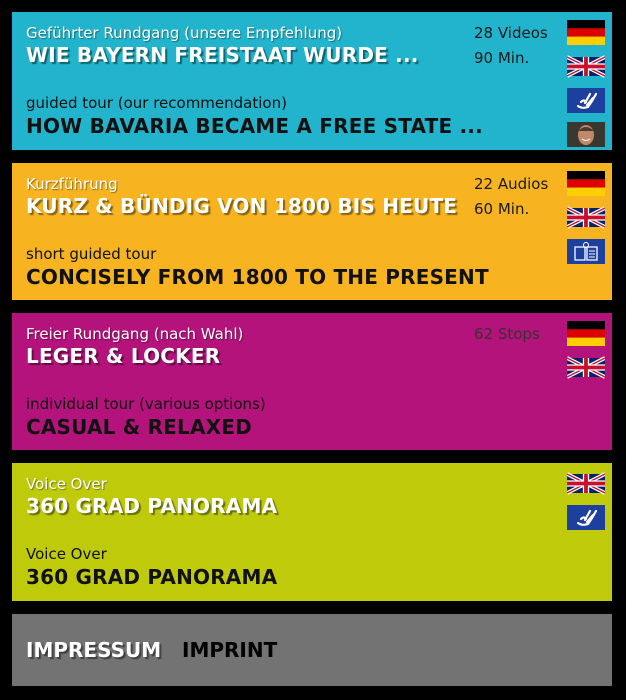  I want to click on tour-subtitle-en: short guided tour, so click(91, 254).